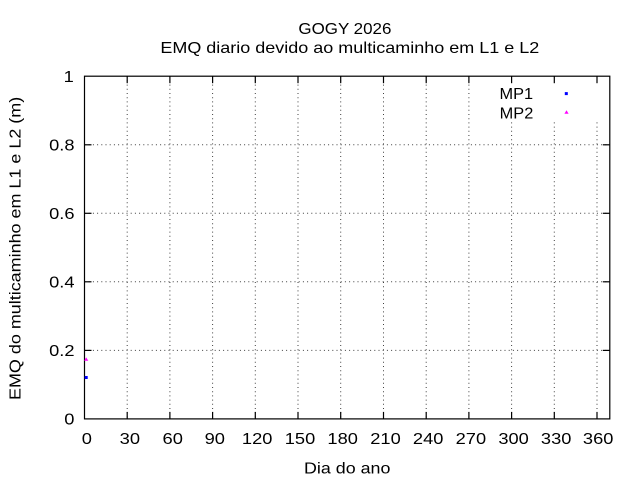 The height and width of the screenshot is (480, 640). I want to click on svg-text: 180, so click(342, 439).